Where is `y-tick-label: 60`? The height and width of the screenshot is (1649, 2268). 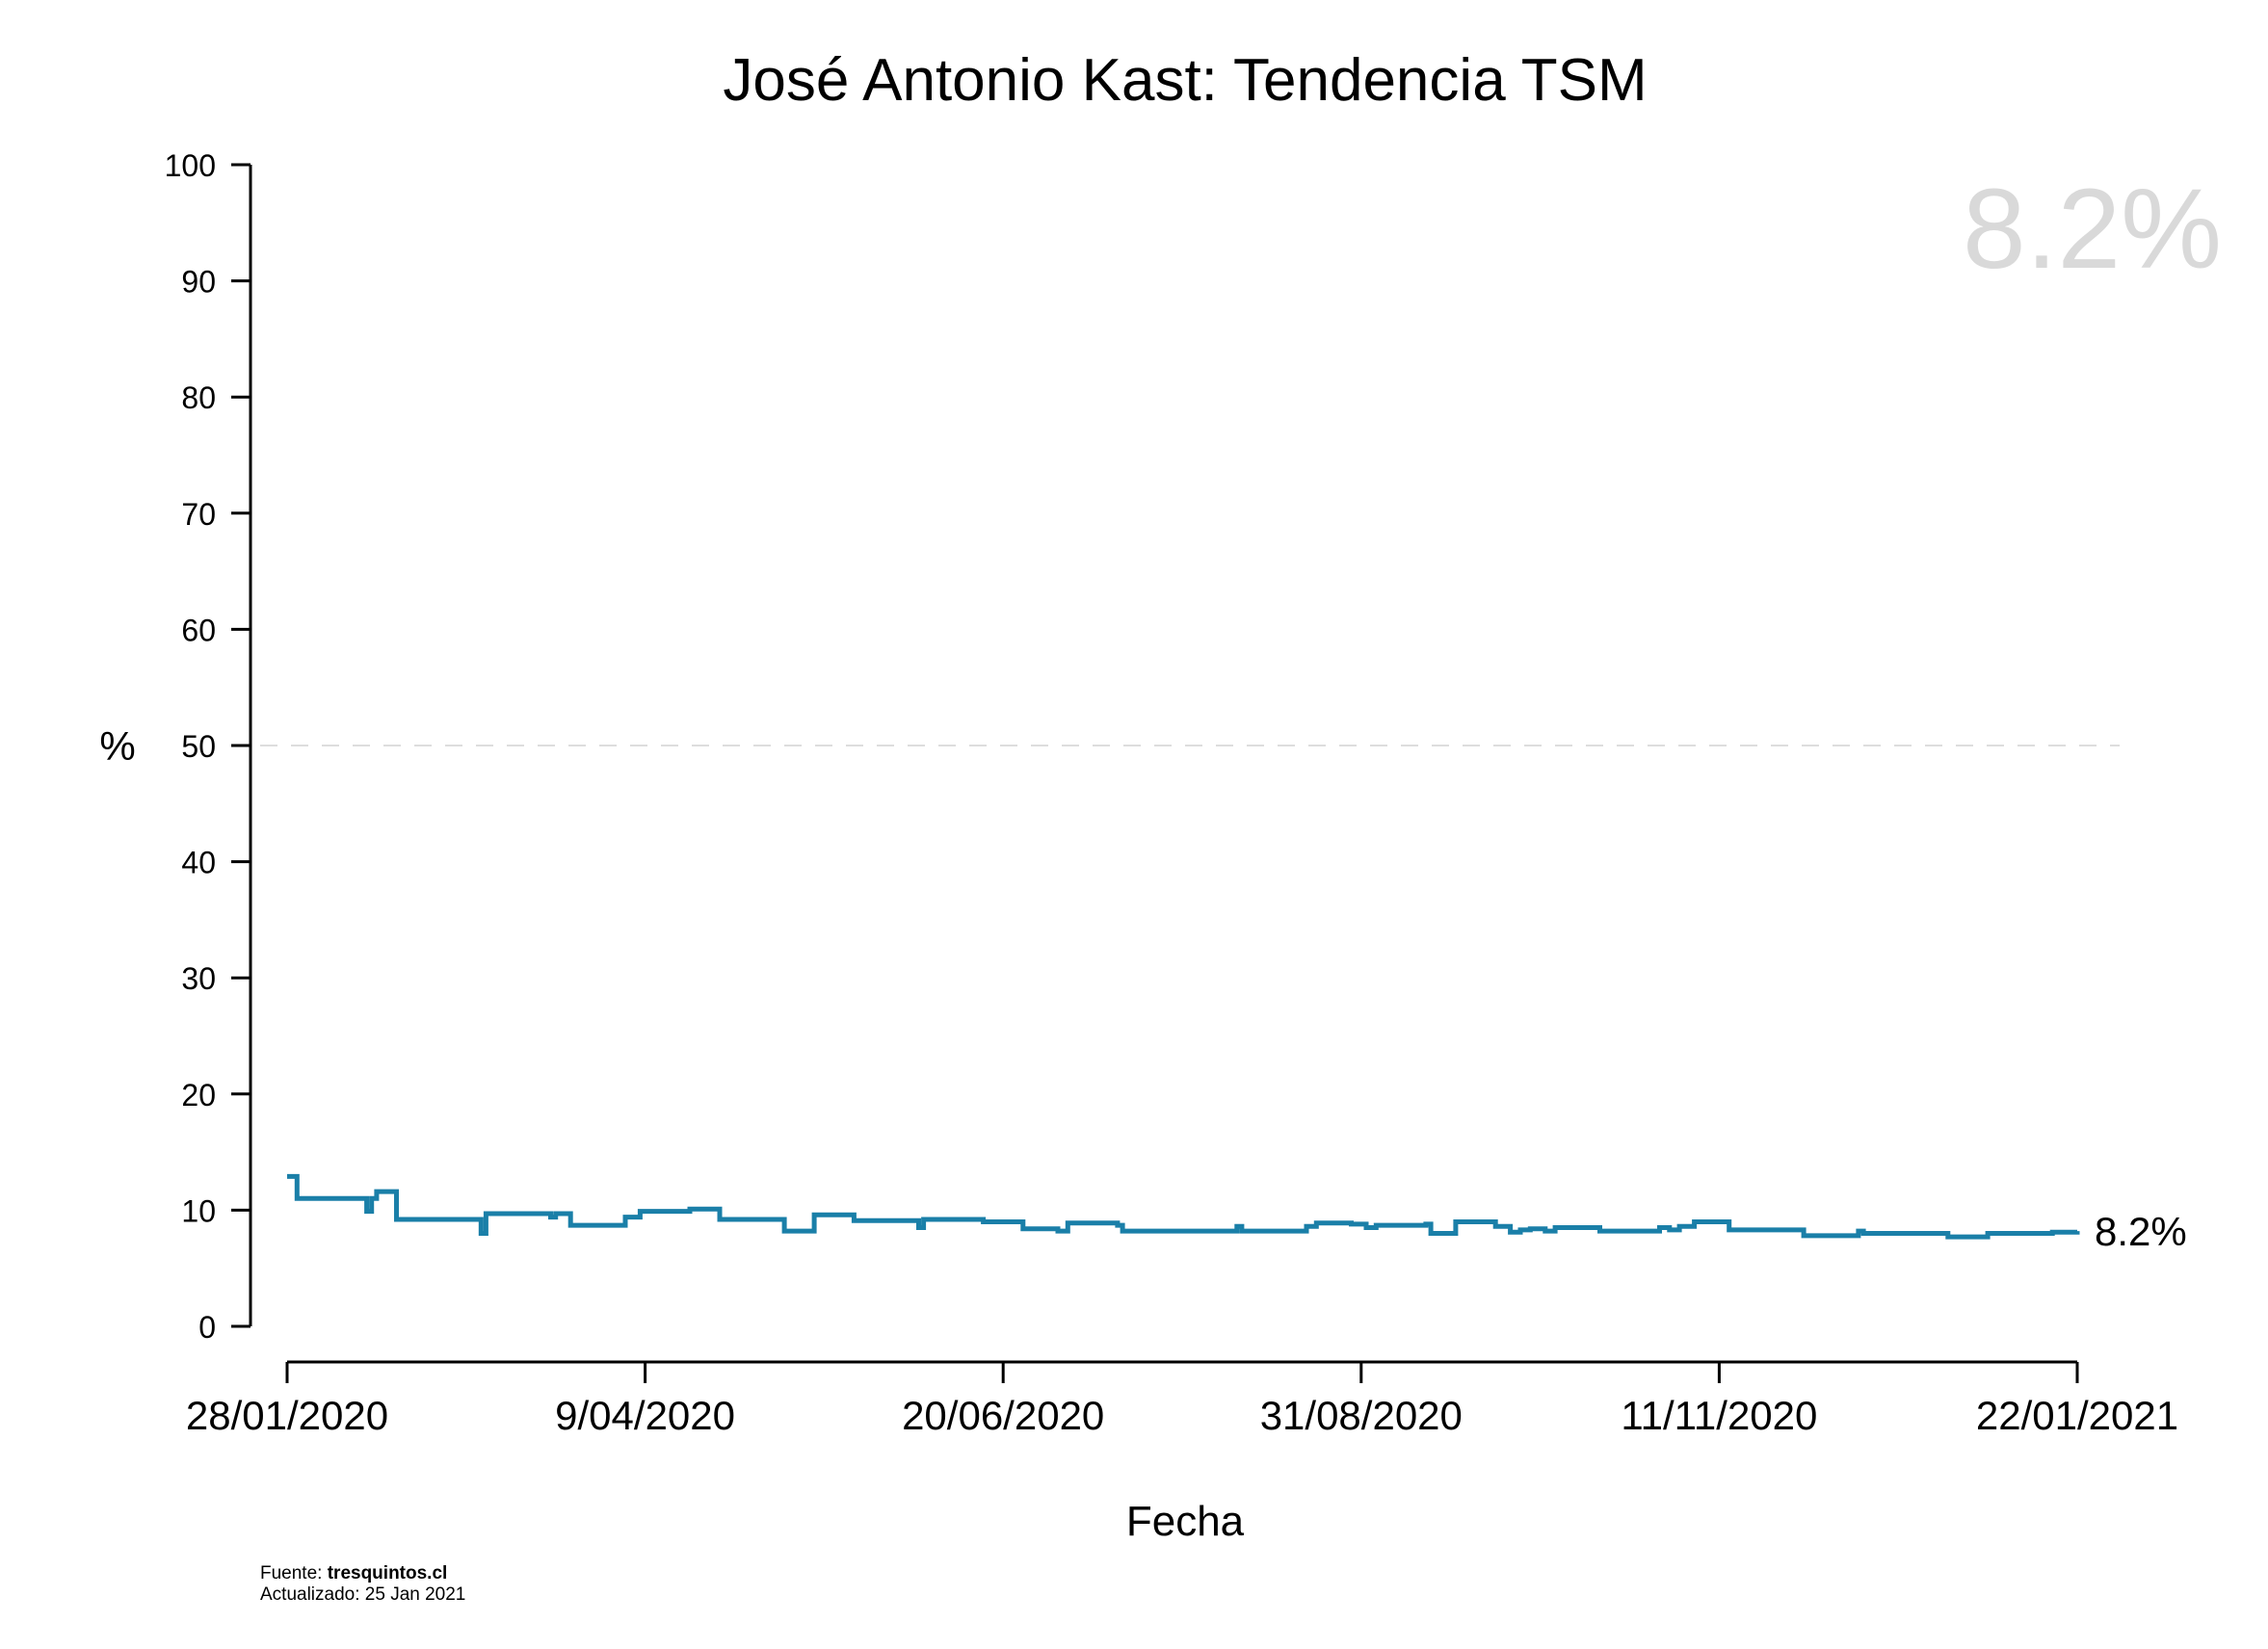
y-tick-label: 60 is located at coordinates (198, 630).